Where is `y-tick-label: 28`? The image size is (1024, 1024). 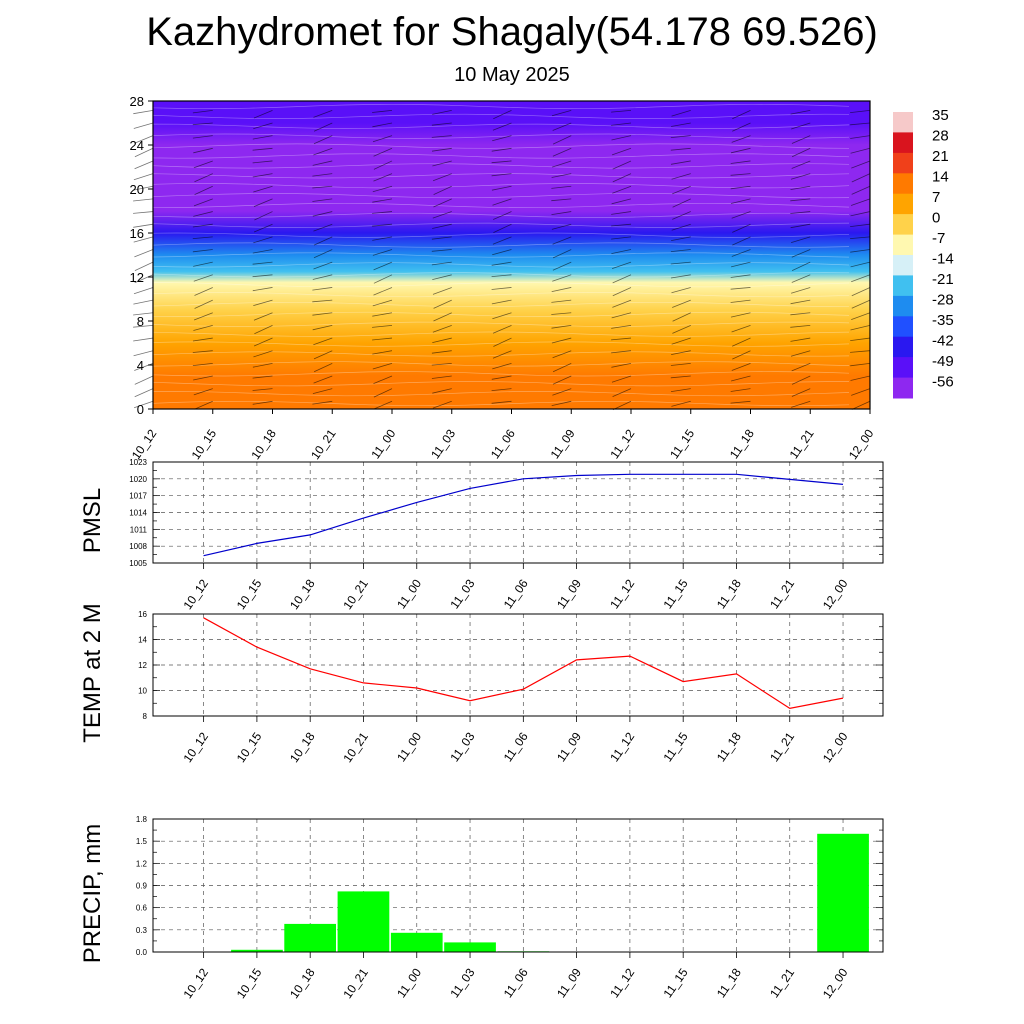 y-tick-label: 28 is located at coordinates (137, 101).